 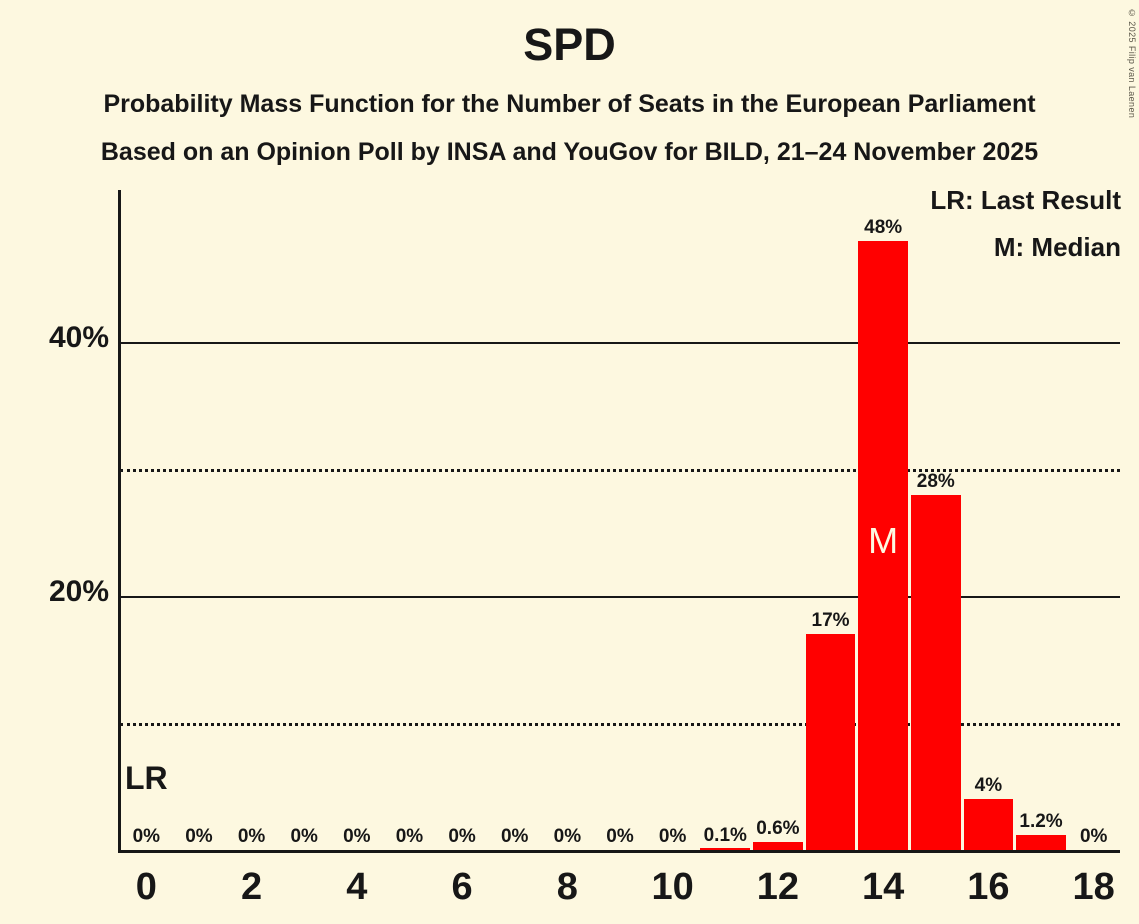 I want to click on bar-value-label-6: 0%, so click(x=462, y=836).